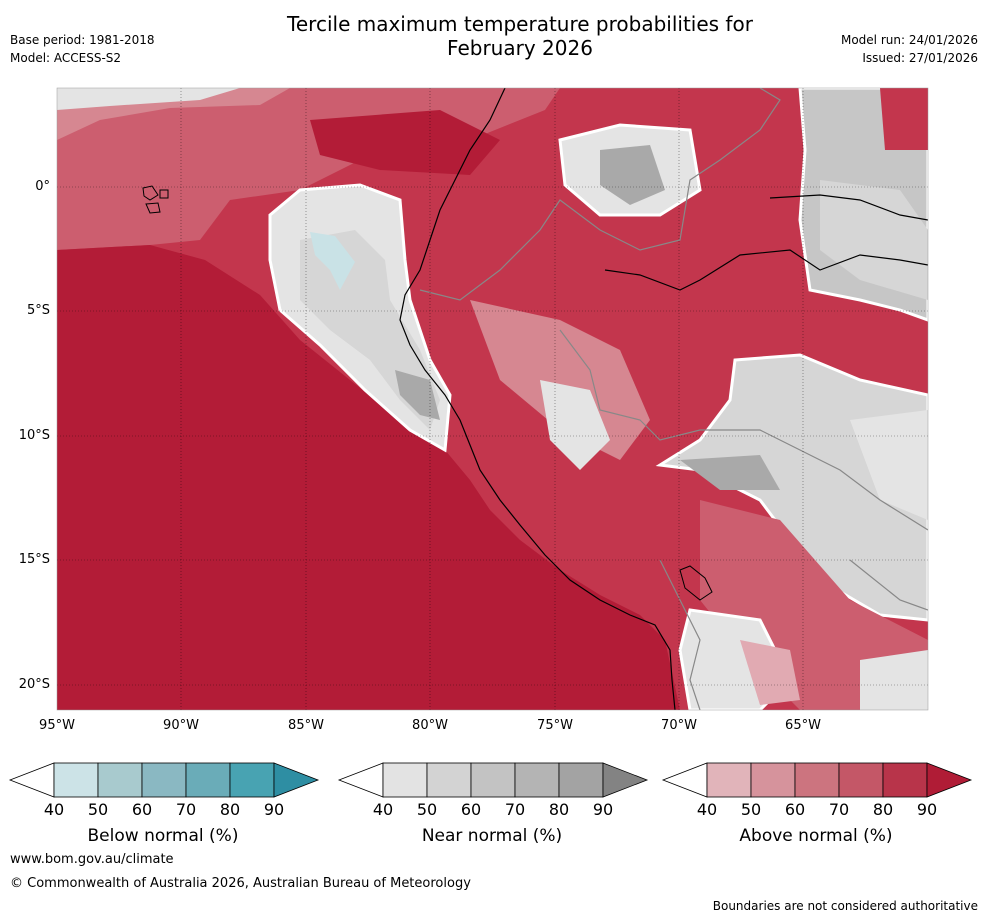  I want to click on website-link: www.bom.gov.au/climate, so click(92, 859).